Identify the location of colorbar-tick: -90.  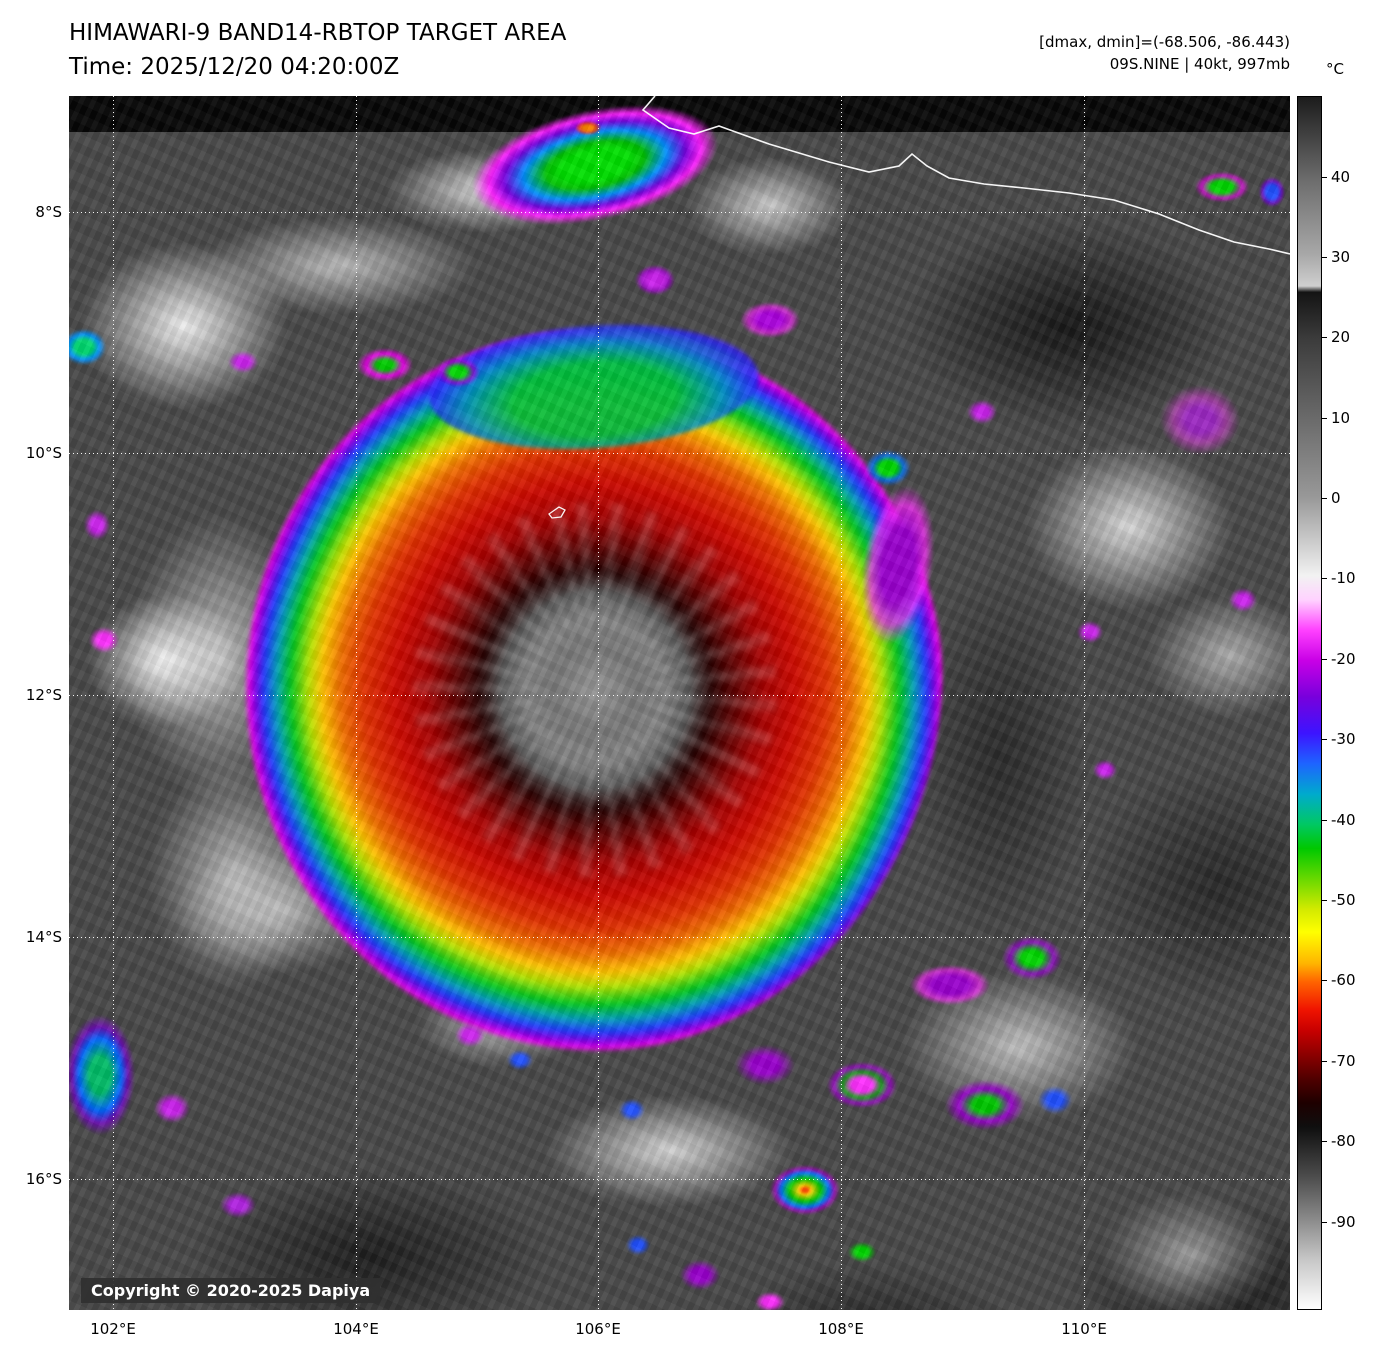
(1339, 1222).